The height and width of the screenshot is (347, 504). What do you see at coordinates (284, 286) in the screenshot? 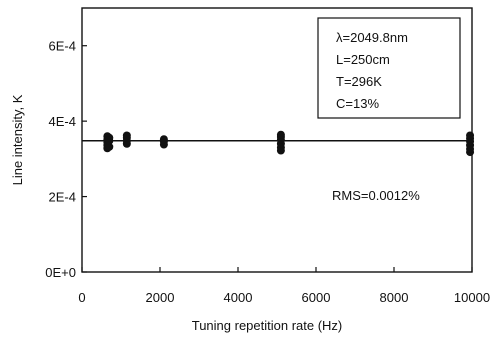
I see `x-axis-ticks: 0 2000 4000 6000 8000 10000` at bounding box center [284, 286].